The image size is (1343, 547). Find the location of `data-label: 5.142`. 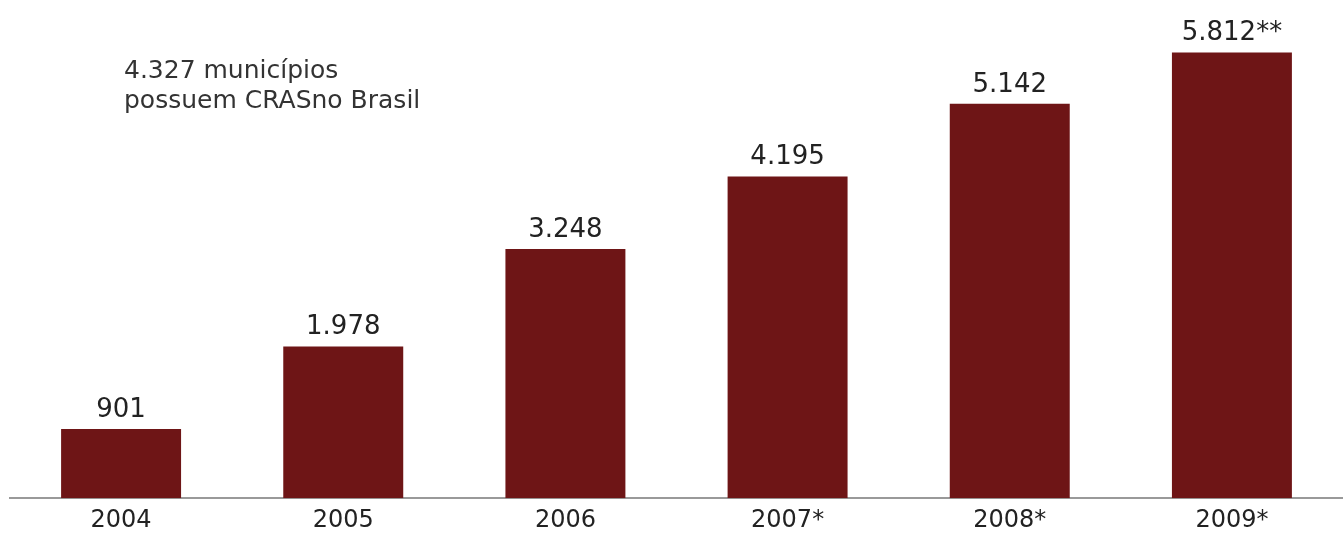

data-label: 5.142 is located at coordinates (1009, 82).